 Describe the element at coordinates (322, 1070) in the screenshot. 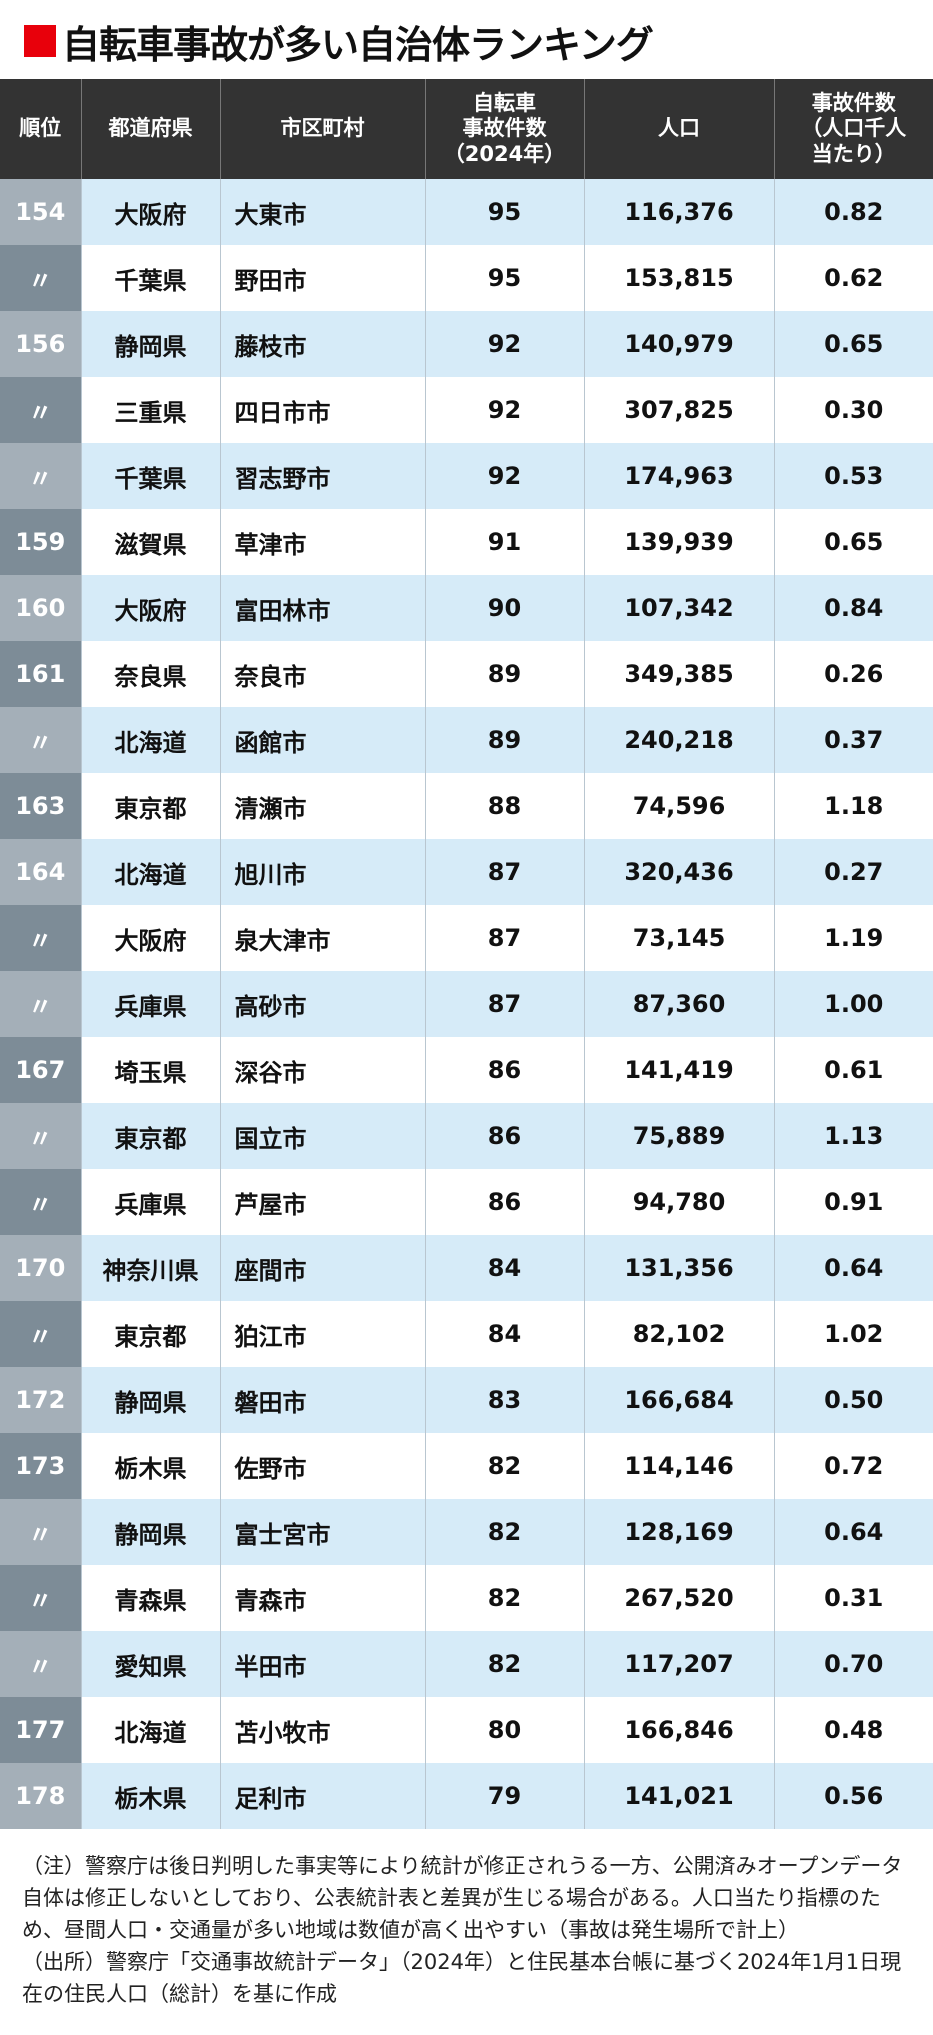

I see `cell-municipality: 深谷市` at that location.